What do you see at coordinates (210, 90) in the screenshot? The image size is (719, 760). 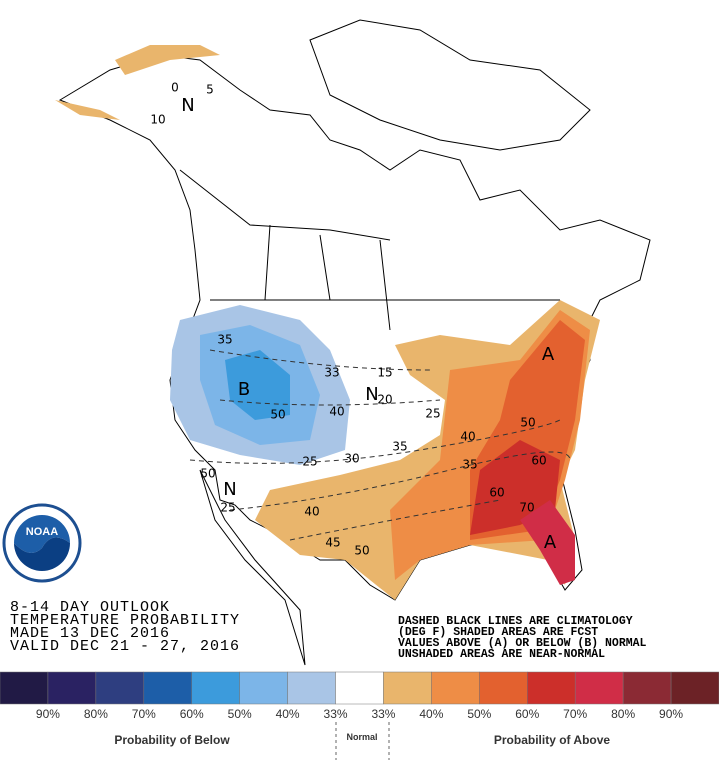 I see `map-label: 5` at bounding box center [210, 90].